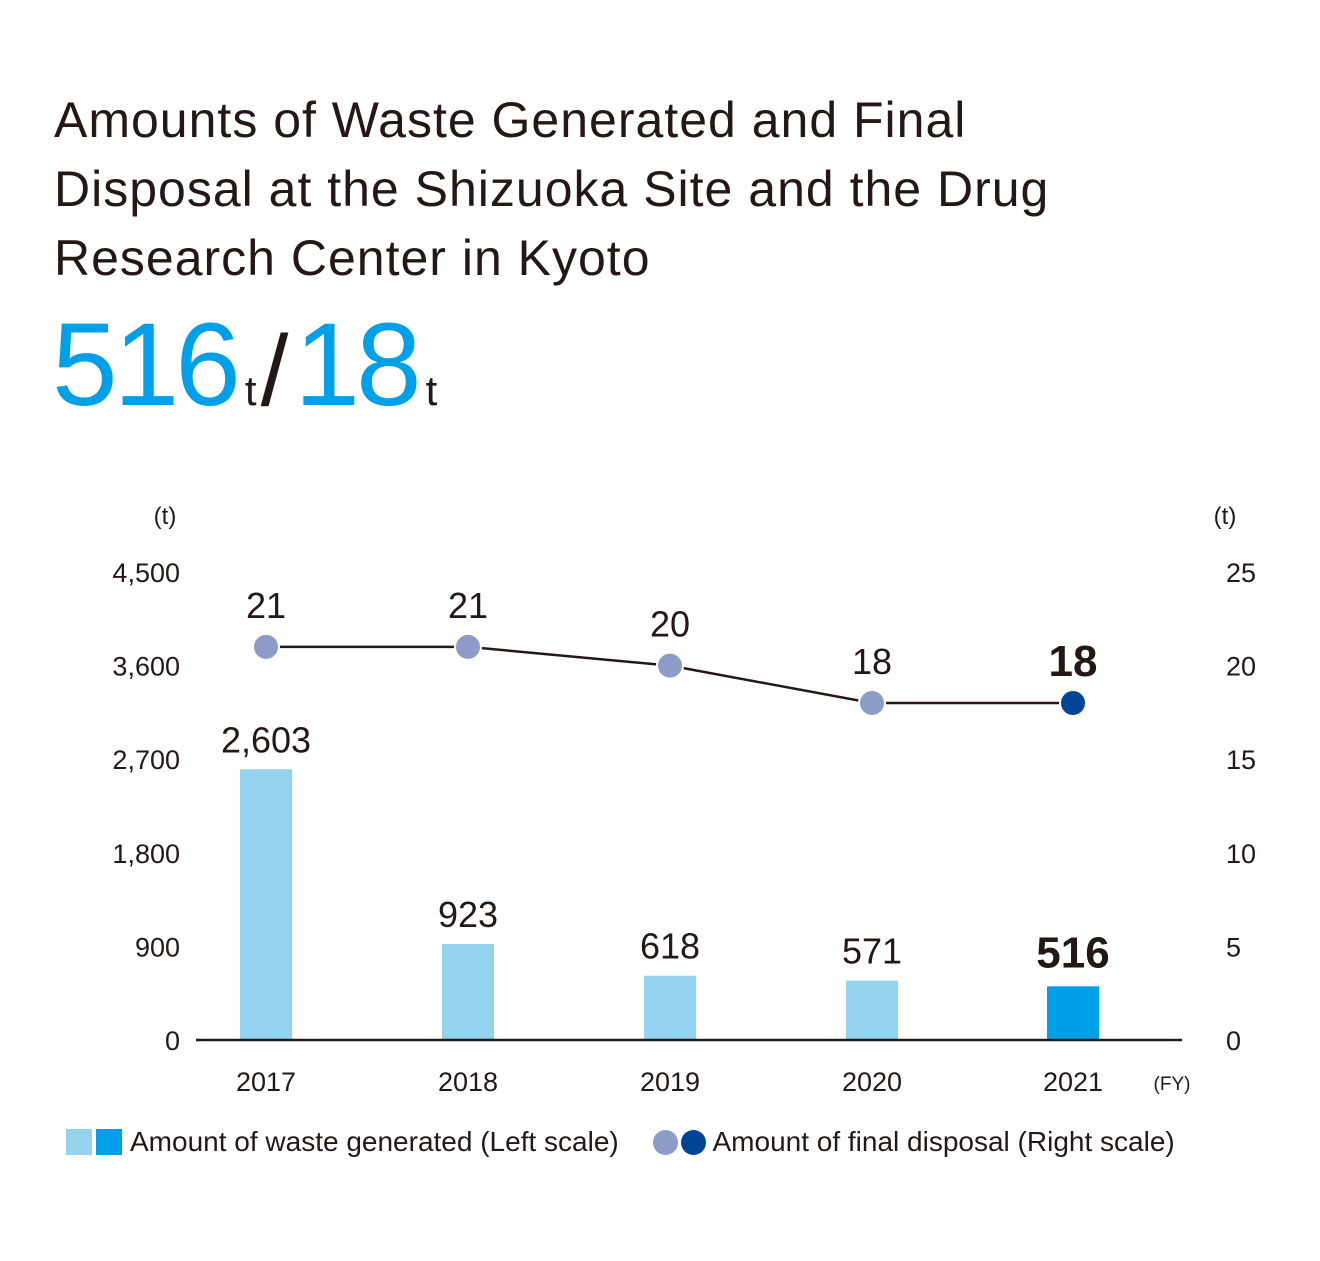 The height and width of the screenshot is (1261, 1320). I want to click on right-tick-label: 0, so click(1233, 1041).